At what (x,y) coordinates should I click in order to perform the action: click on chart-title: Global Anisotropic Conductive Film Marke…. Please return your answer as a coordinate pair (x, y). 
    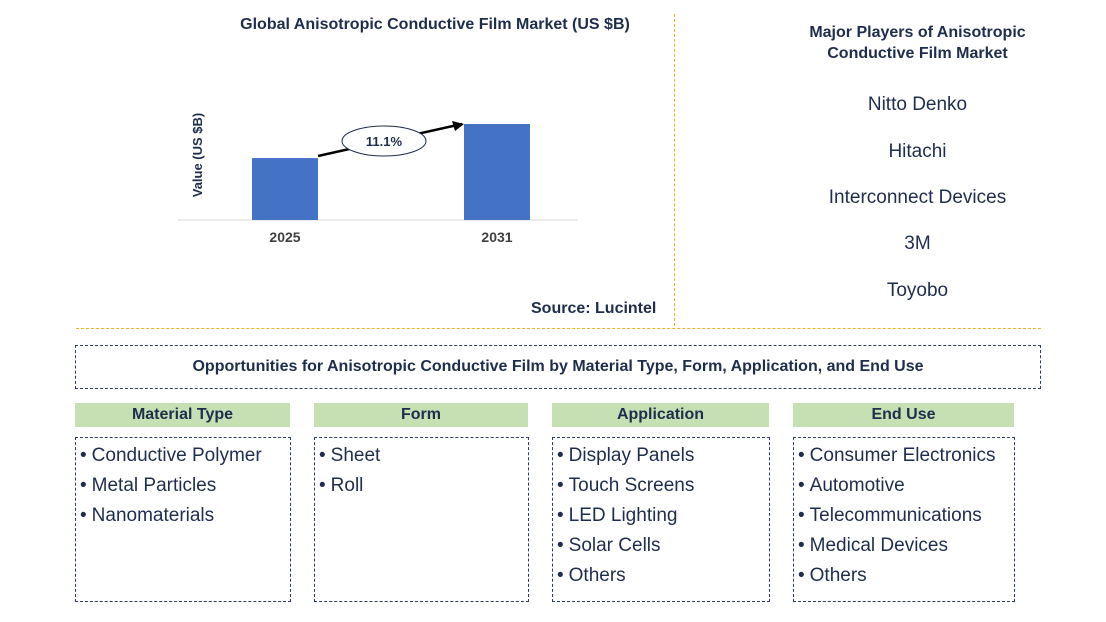
    Looking at the image, I should click on (435, 24).